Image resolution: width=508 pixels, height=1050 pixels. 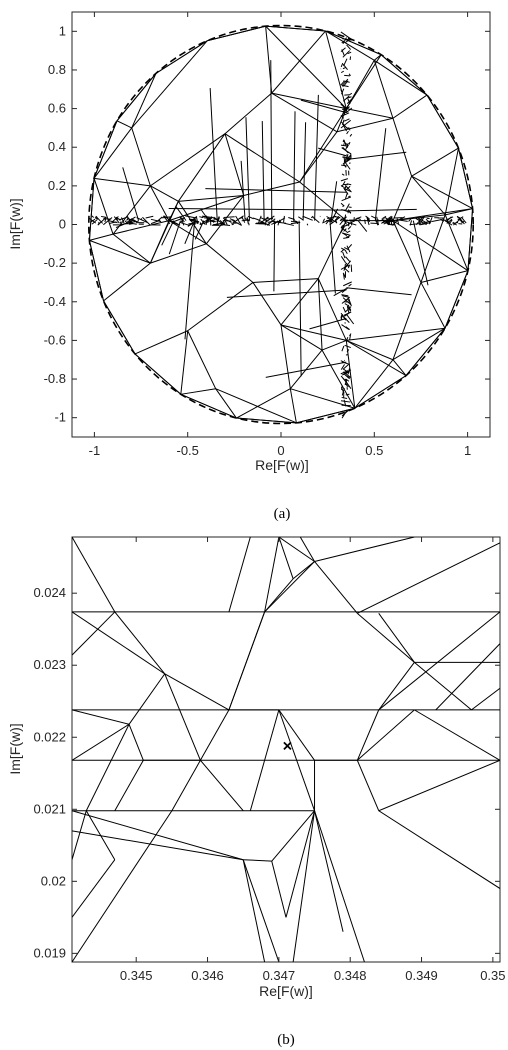 I want to click on x-tick-label: 0.346, so click(x=207, y=975).